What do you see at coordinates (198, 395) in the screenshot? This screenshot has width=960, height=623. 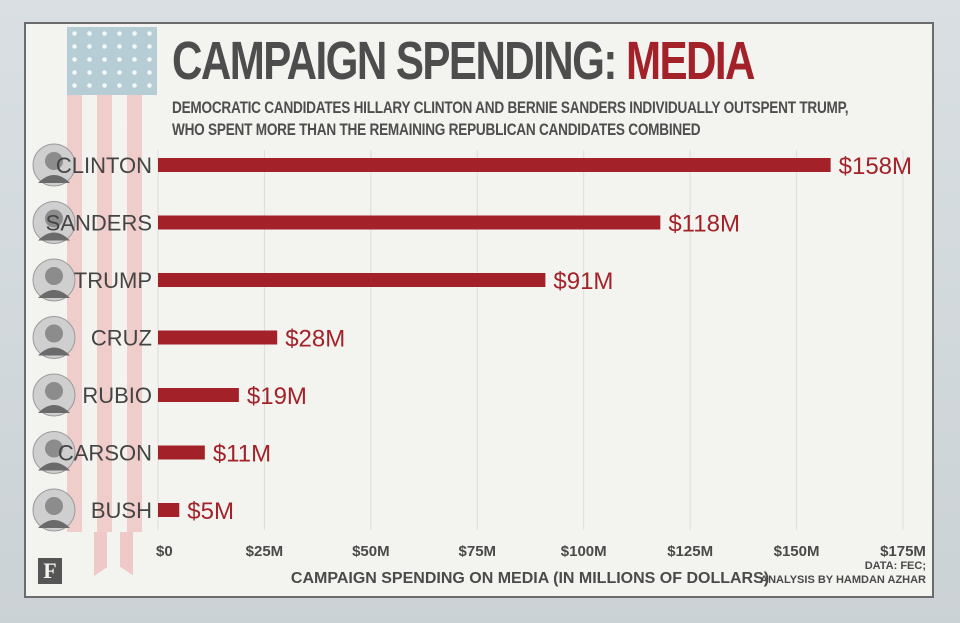 I see `bar-rubio` at bounding box center [198, 395].